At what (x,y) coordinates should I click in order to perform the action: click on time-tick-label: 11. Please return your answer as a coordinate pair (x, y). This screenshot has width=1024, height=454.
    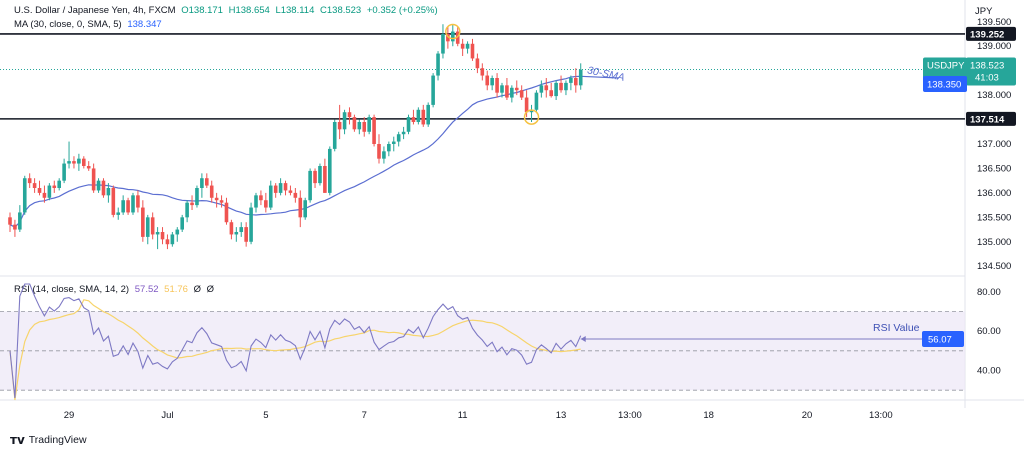
    Looking at the image, I should click on (463, 415).